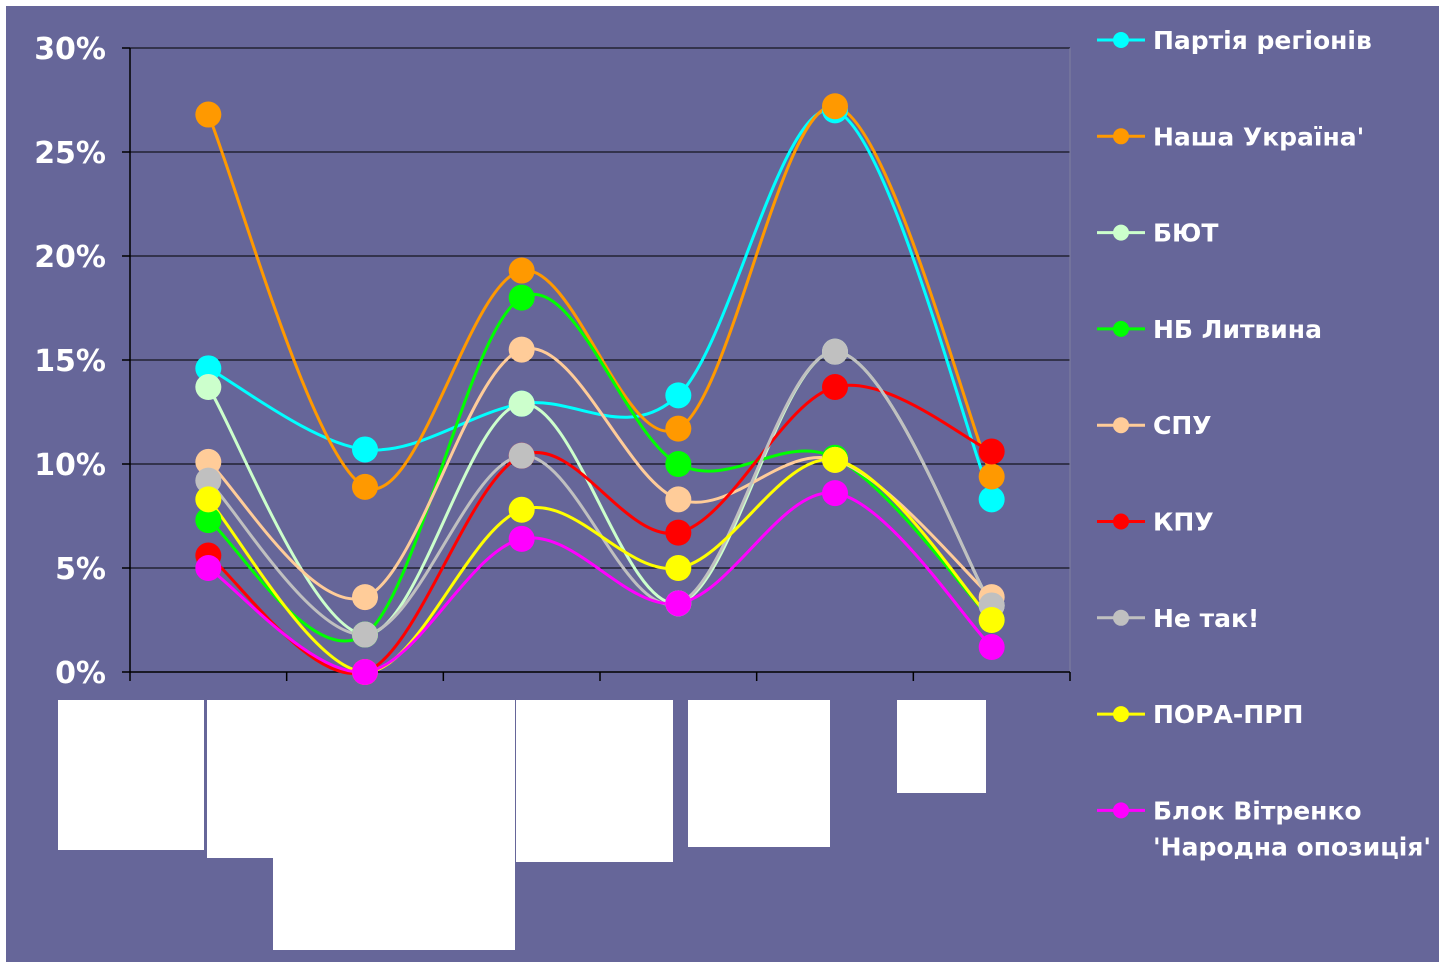  What do you see at coordinates (70, 257) in the screenshot?
I see `y-tick-label: 20%` at bounding box center [70, 257].